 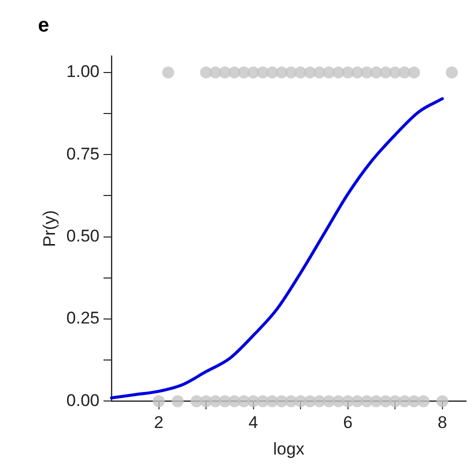 What do you see at coordinates (289, 448) in the screenshot?
I see `x-axis-title: logx` at bounding box center [289, 448].